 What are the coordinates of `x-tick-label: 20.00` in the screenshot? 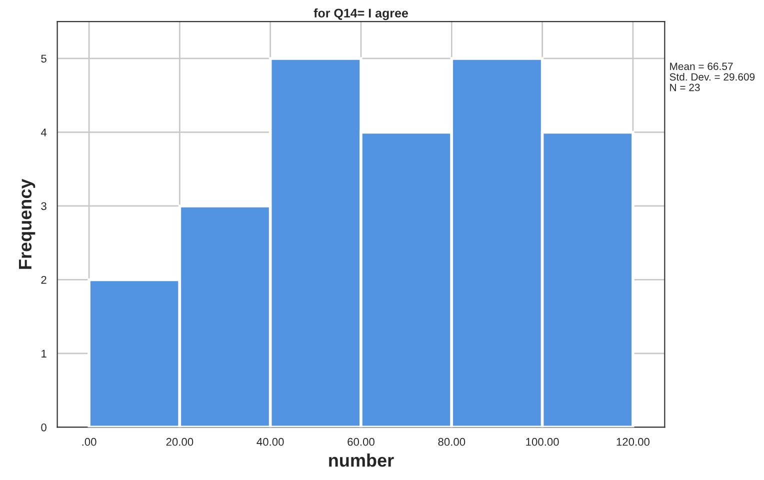 It's located at (180, 442).